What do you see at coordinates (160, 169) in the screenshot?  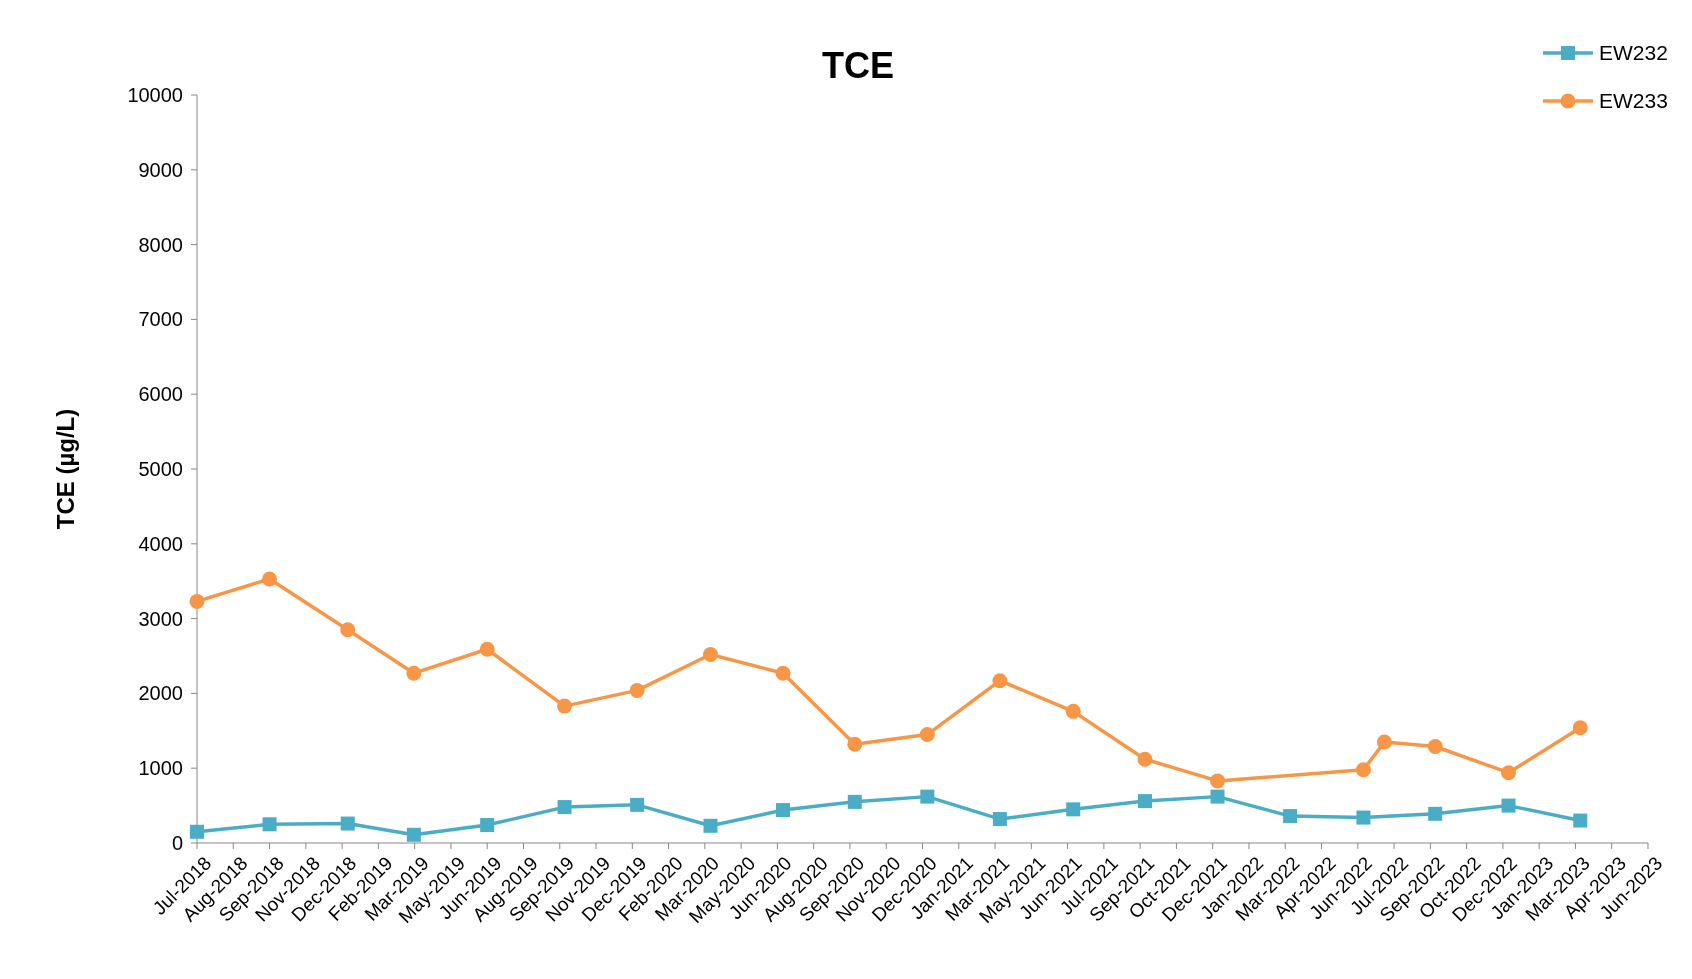 I see `y-tick-label: 9000` at bounding box center [160, 169].